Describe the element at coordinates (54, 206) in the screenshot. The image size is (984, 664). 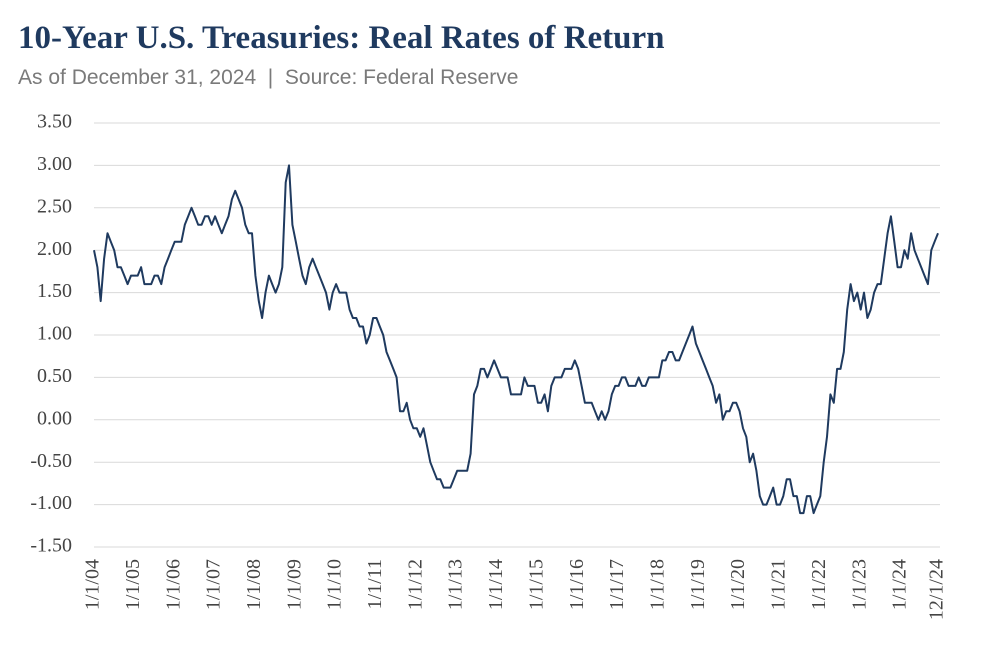
I see `y-tick-label: 2.50` at that location.